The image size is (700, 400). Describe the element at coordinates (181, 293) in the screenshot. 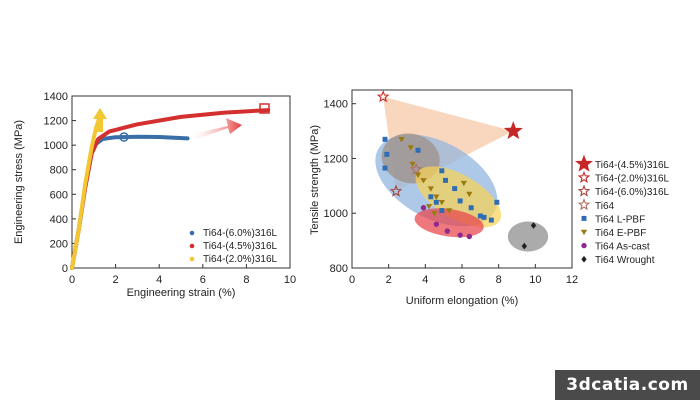

I see `left-x-axis-label: Engineering strain (%)` at that location.